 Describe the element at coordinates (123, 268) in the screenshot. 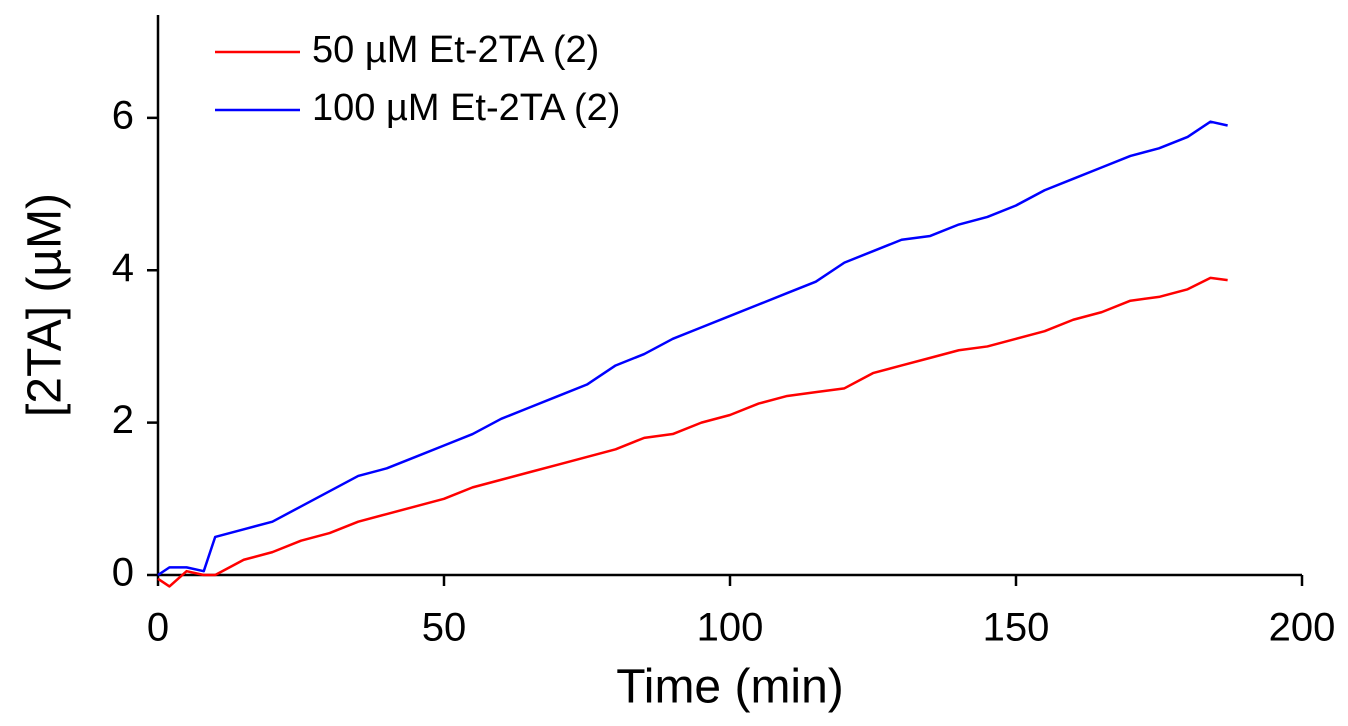

I see `y-tick-label: 4` at that location.